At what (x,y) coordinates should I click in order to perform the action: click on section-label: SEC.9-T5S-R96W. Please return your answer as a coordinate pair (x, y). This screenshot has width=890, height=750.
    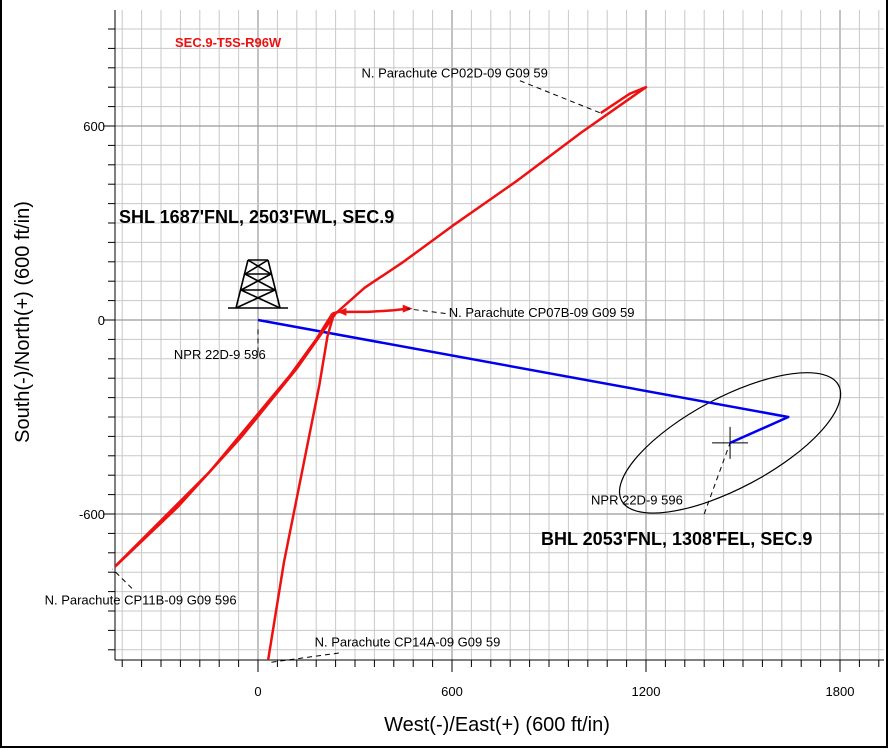
    Looking at the image, I should click on (228, 42).